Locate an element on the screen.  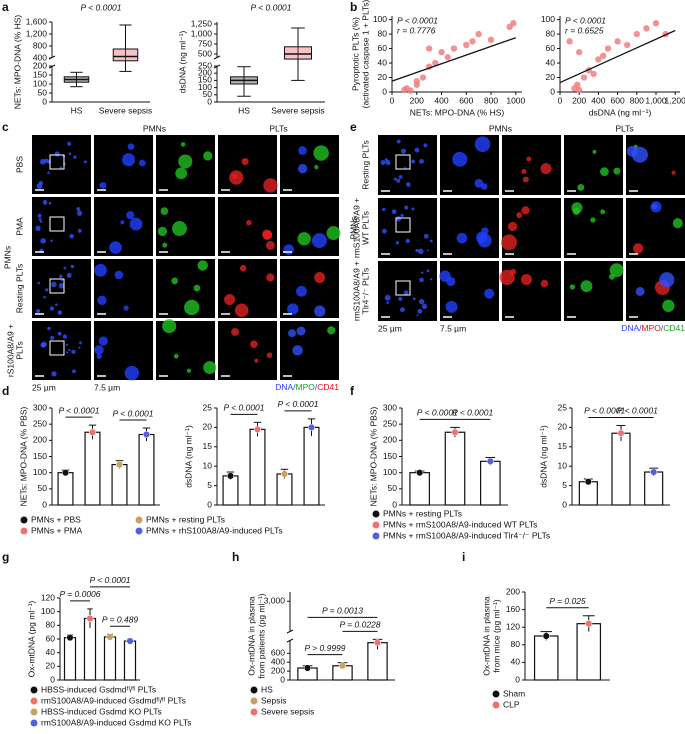
y-tick-label: 750 is located at coordinates (205, 43).